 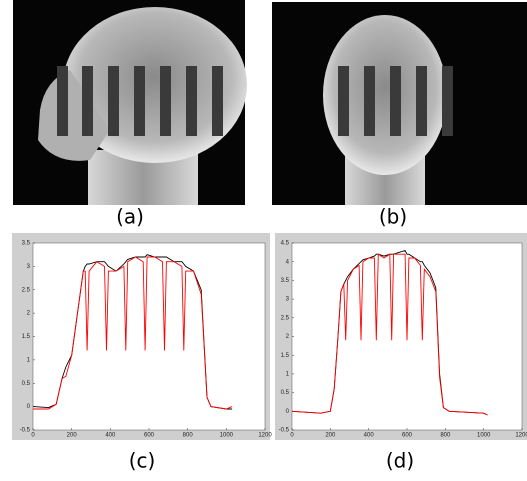 What do you see at coordinates (142, 461) in the screenshot?
I see `caption: (c)` at bounding box center [142, 461].